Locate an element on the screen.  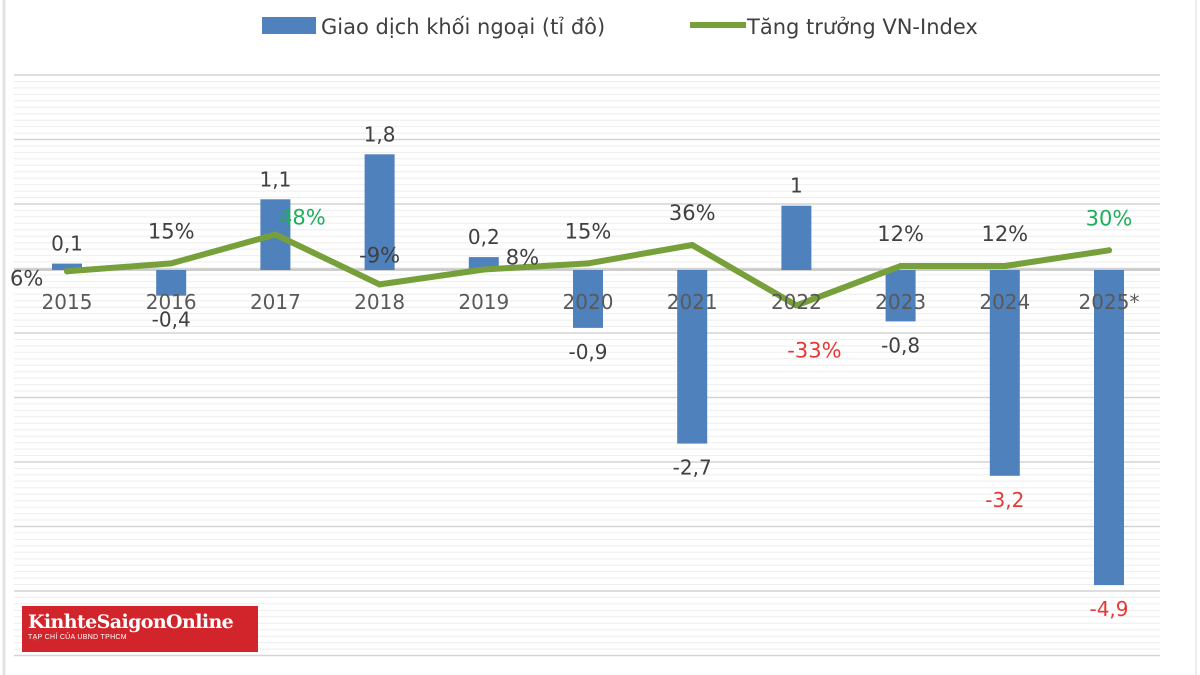
bar-2016 is located at coordinates (171, 283).